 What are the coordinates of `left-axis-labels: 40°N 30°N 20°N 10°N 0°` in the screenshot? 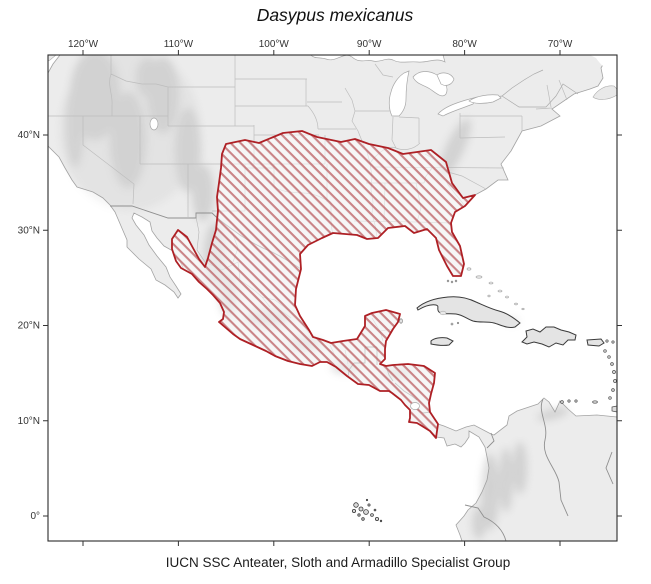 It's located at (29, 326).